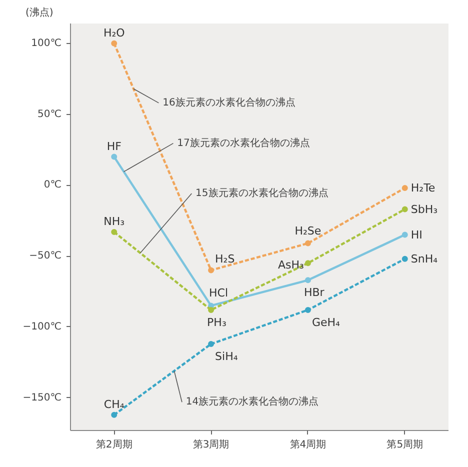 This screenshot has width=468, height=467. Describe the element at coordinates (40, 12) in the screenshot. I see `y-axis-title: (沸点)` at that location.